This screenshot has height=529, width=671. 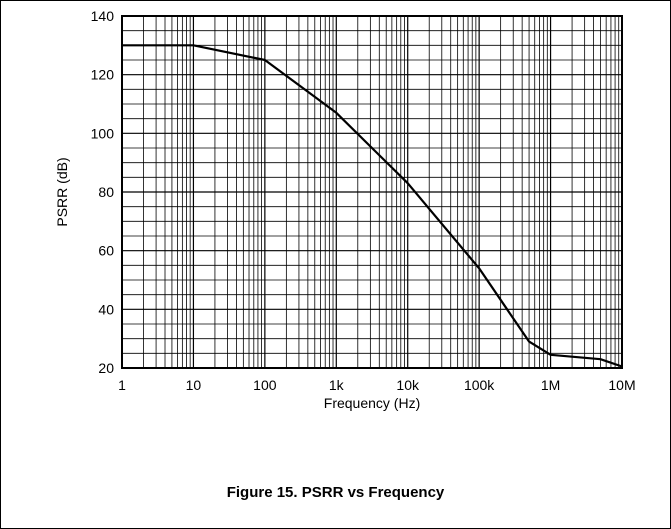 I want to click on x-axis-label: Frequency (Hz), so click(x=372, y=403).